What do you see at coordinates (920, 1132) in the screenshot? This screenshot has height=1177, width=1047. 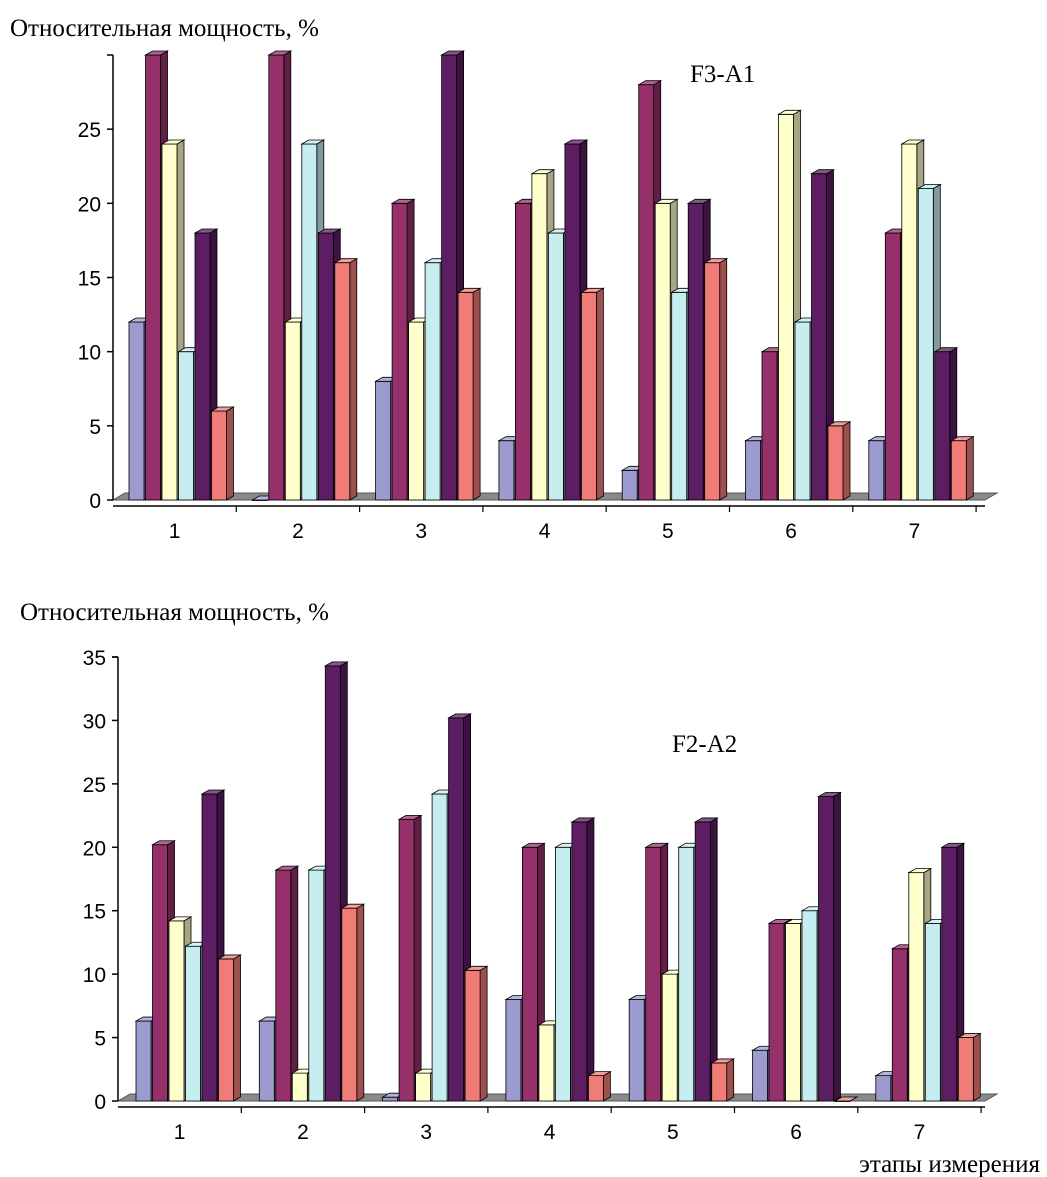 I see `x-tick-label: 7` at bounding box center [920, 1132].